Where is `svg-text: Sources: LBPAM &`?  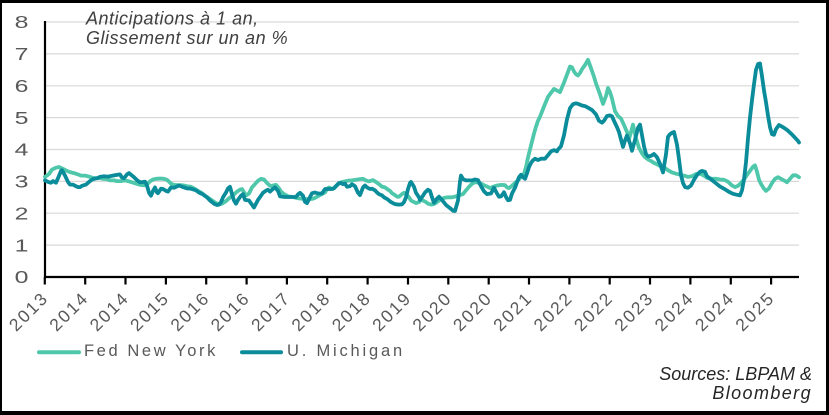
svg-text: Sources: LBPAM & is located at coordinates (735, 374).